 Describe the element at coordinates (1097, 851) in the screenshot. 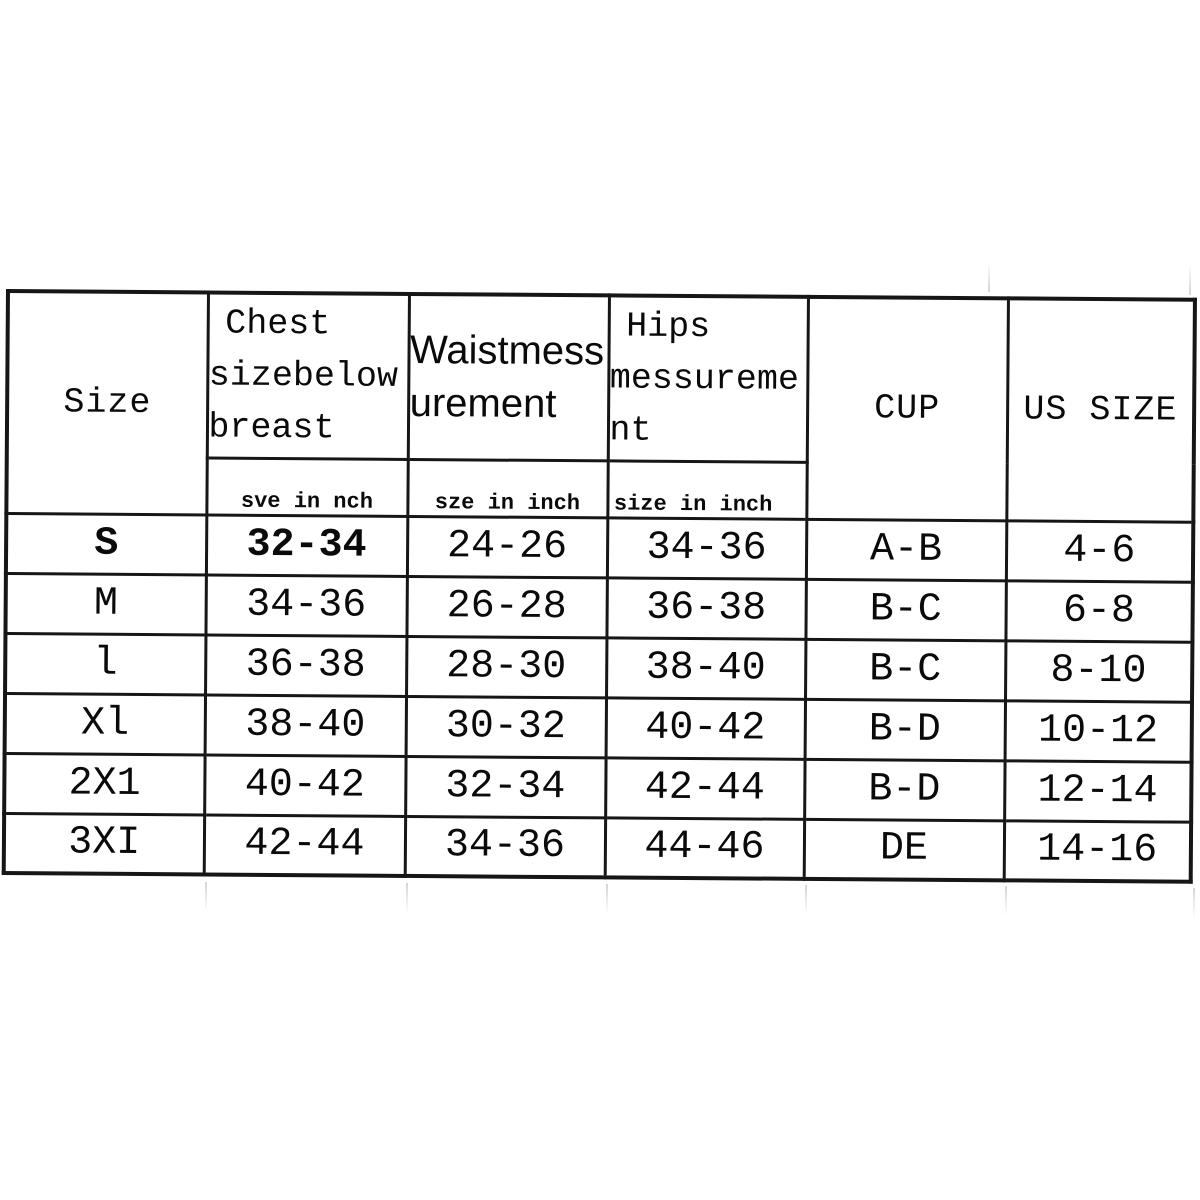

I see `us-size-cell: 14-16` at that location.